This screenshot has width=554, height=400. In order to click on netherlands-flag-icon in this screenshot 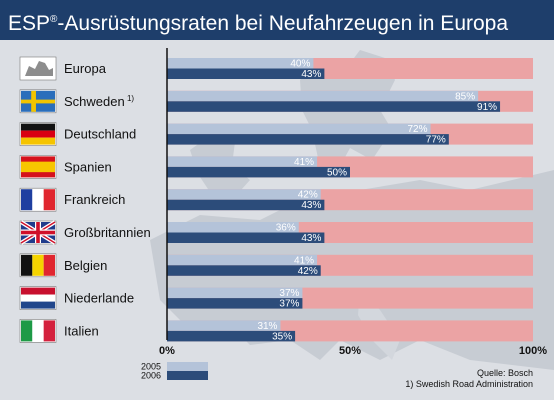, I will do `click(38, 298)`.